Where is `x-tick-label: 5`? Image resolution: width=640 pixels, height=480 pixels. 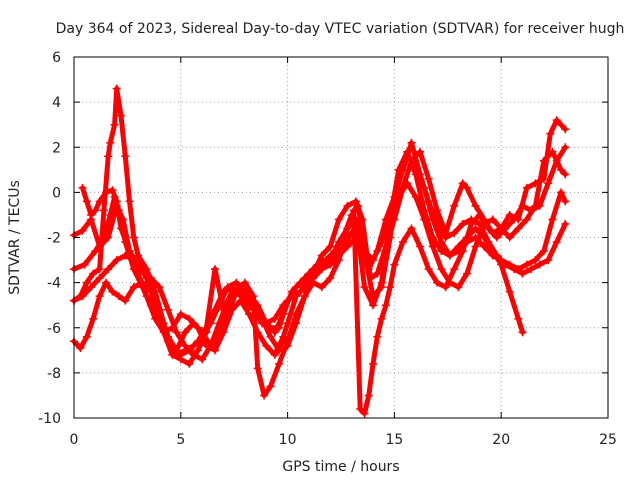 x-tick-label: 5 is located at coordinates (180, 440).